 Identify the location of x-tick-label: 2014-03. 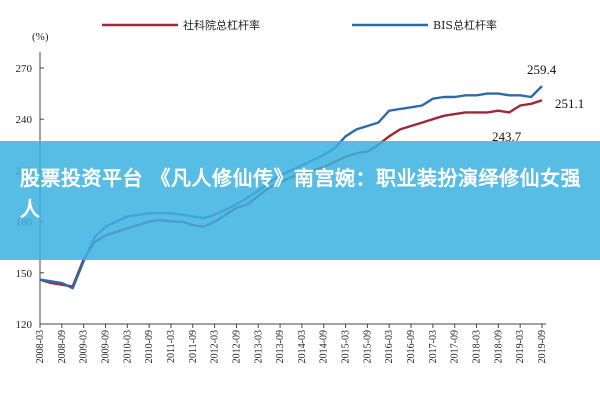
(302, 346).